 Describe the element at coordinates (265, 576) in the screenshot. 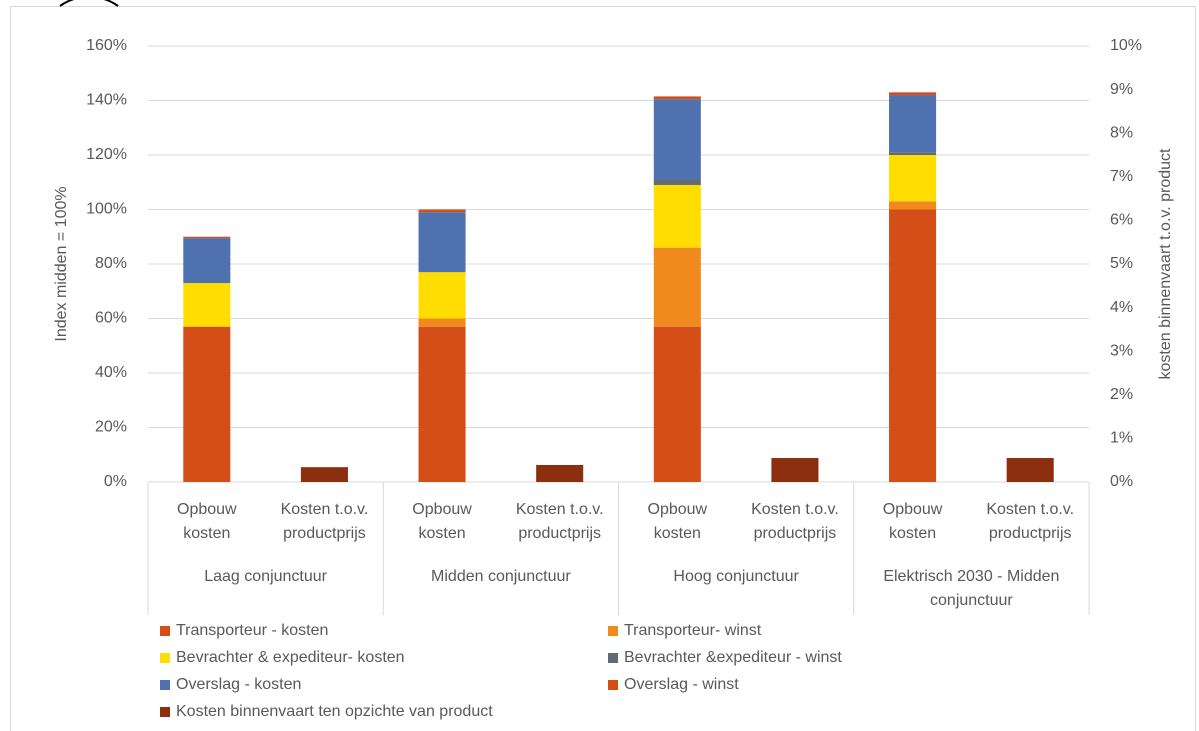

I see `group-label: Laag conjunctuur` at that location.